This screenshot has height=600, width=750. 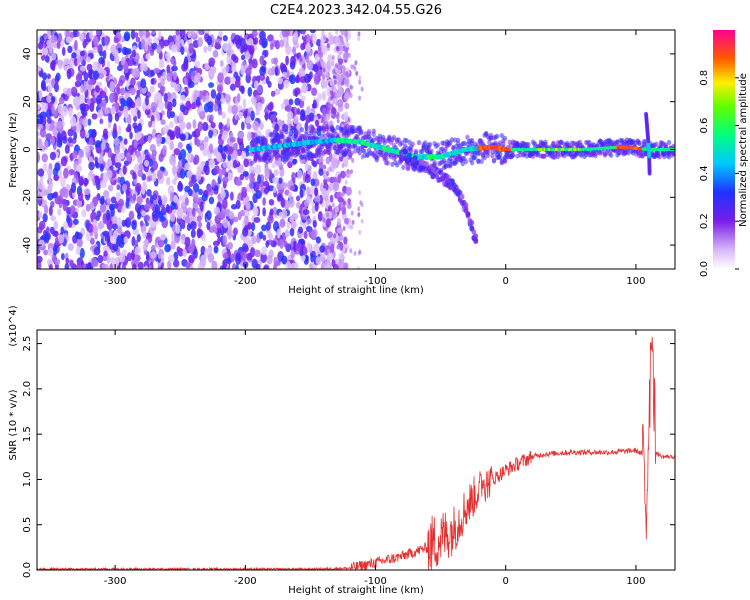 I want to click on colorbar-ticks: 0.0 0.2 0.4 0.6 0.8, so click(x=719, y=173).